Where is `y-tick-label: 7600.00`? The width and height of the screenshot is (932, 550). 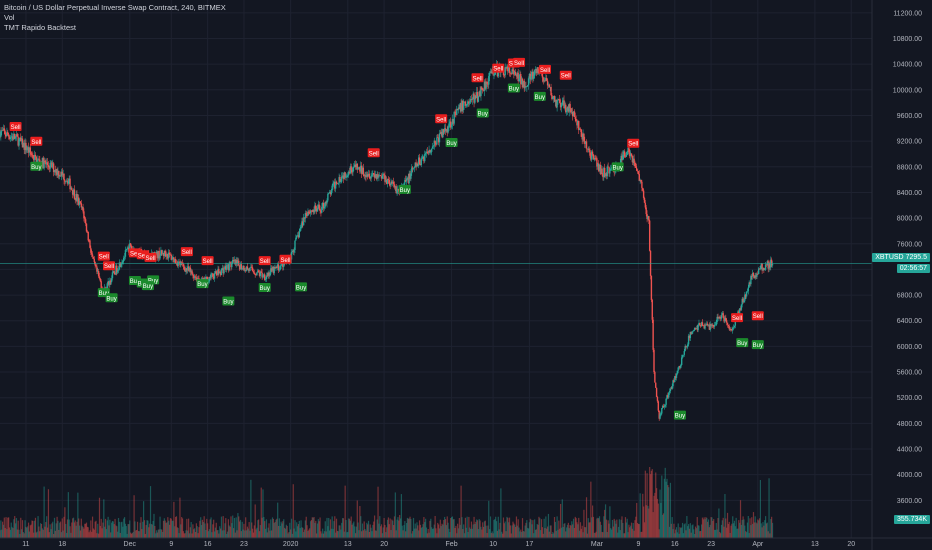
y-tick-label: 7600.00 is located at coordinates (909, 244).